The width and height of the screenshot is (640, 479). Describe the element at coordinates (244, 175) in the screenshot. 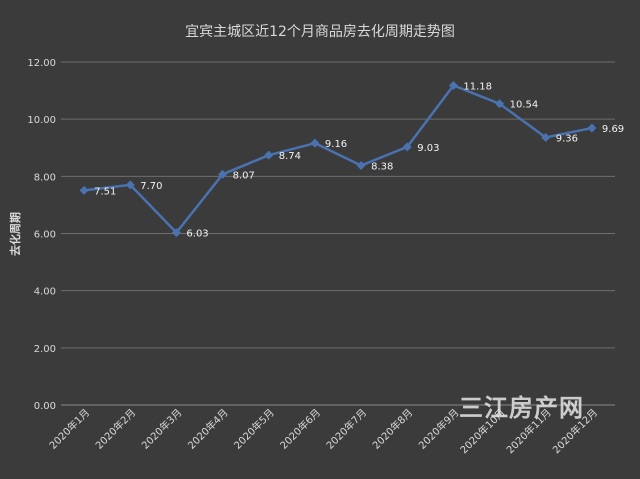

I see `data-label: 8.07` at that location.